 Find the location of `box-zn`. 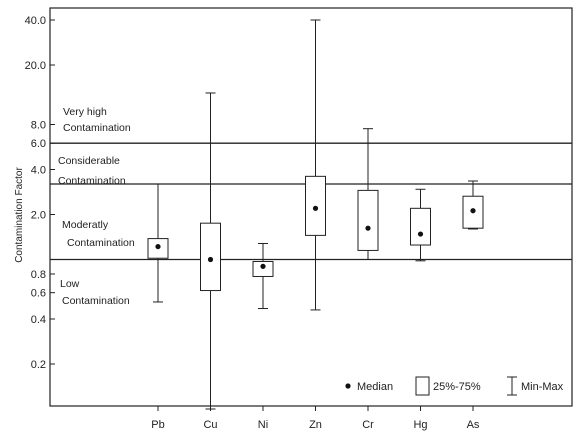

box-zn is located at coordinates (315, 165).